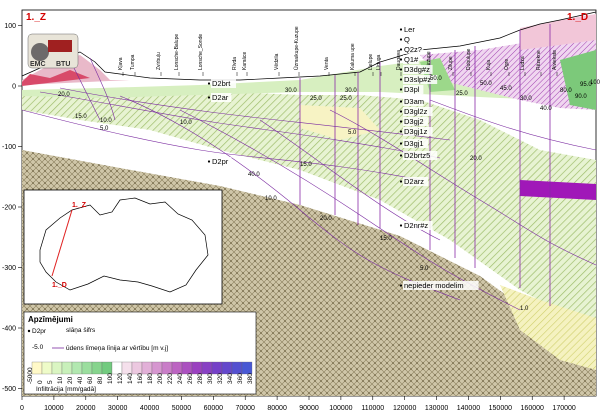  Describe the element at coordinates (66, 389) in the screenshot. I see `legend-scale-title: Infiltrācija [mm/gadā]` at that location.